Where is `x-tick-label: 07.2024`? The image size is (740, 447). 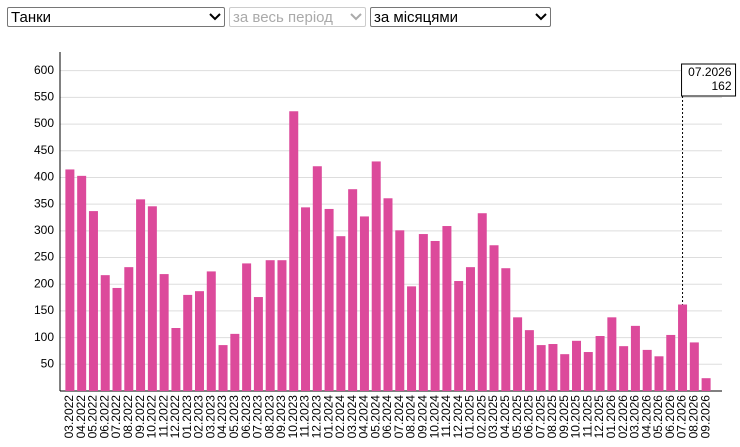 x-tick-label: 07.2024 is located at coordinates (399, 417).